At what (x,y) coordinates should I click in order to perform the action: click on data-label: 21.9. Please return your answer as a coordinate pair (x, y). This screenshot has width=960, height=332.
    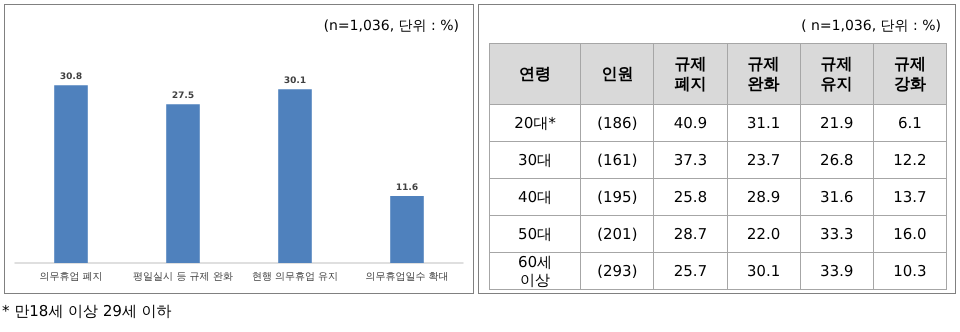
    Looking at the image, I should click on (837, 123).